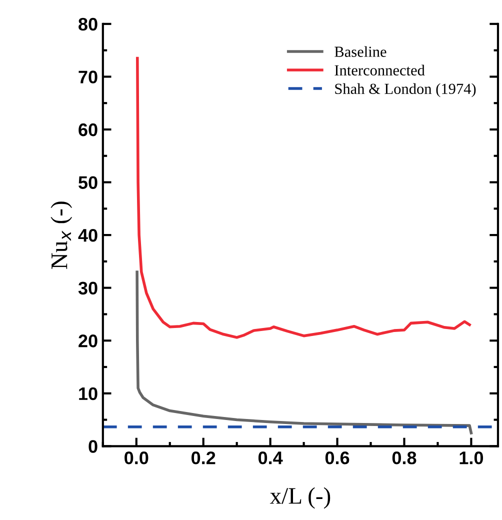 The height and width of the screenshot is (520, 502). I want to click on y-tick-label: 20, so click(88, 341).